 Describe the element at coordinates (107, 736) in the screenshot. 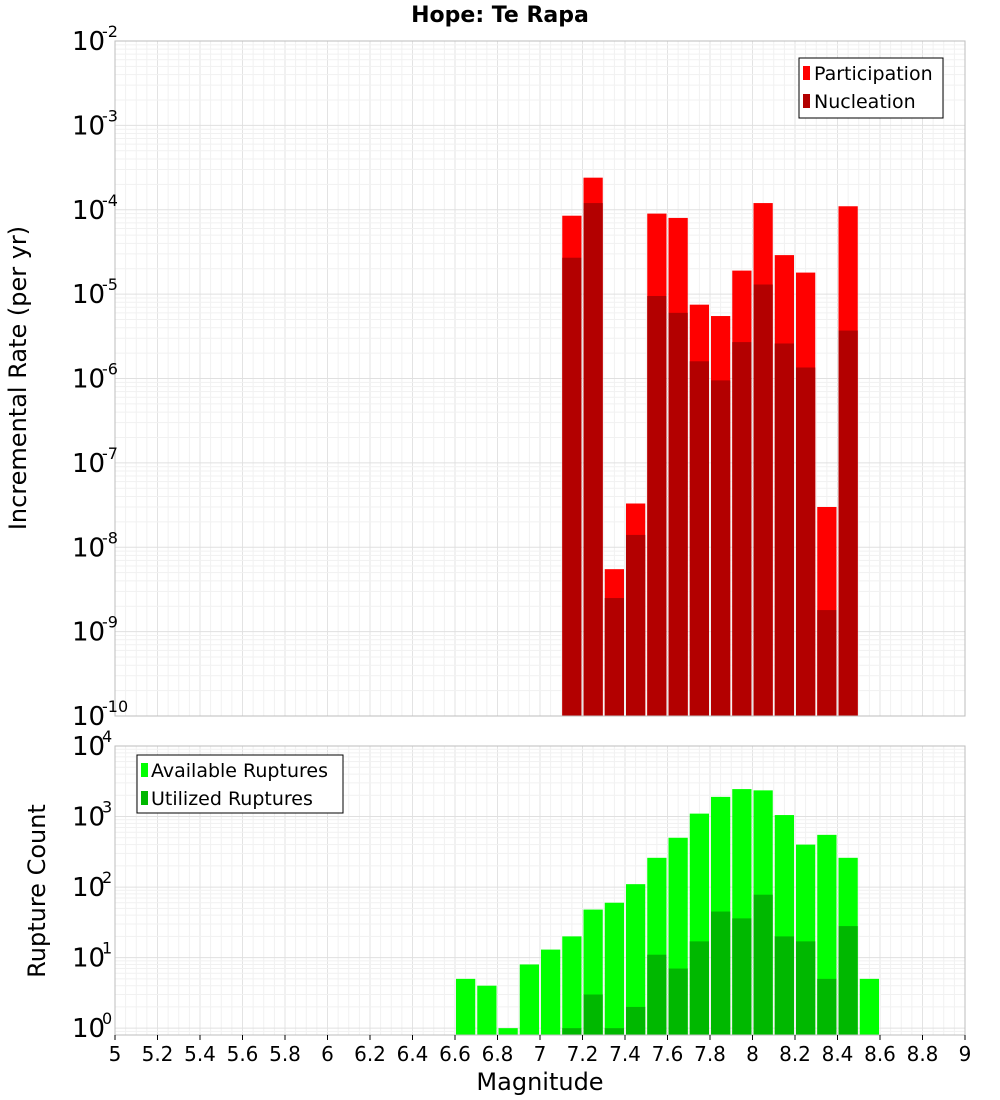

I see `y-tick-exponent: 4` at that location.